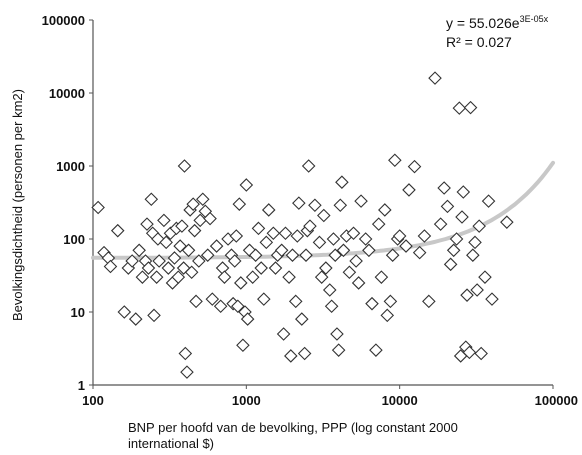 Image resolution: width=582 pixels, height=455 pixels. Describe the element at coordinates (497, 22) in the screenshot. I see `trendline-equation: y = 55.026e3E-05x` at that location.